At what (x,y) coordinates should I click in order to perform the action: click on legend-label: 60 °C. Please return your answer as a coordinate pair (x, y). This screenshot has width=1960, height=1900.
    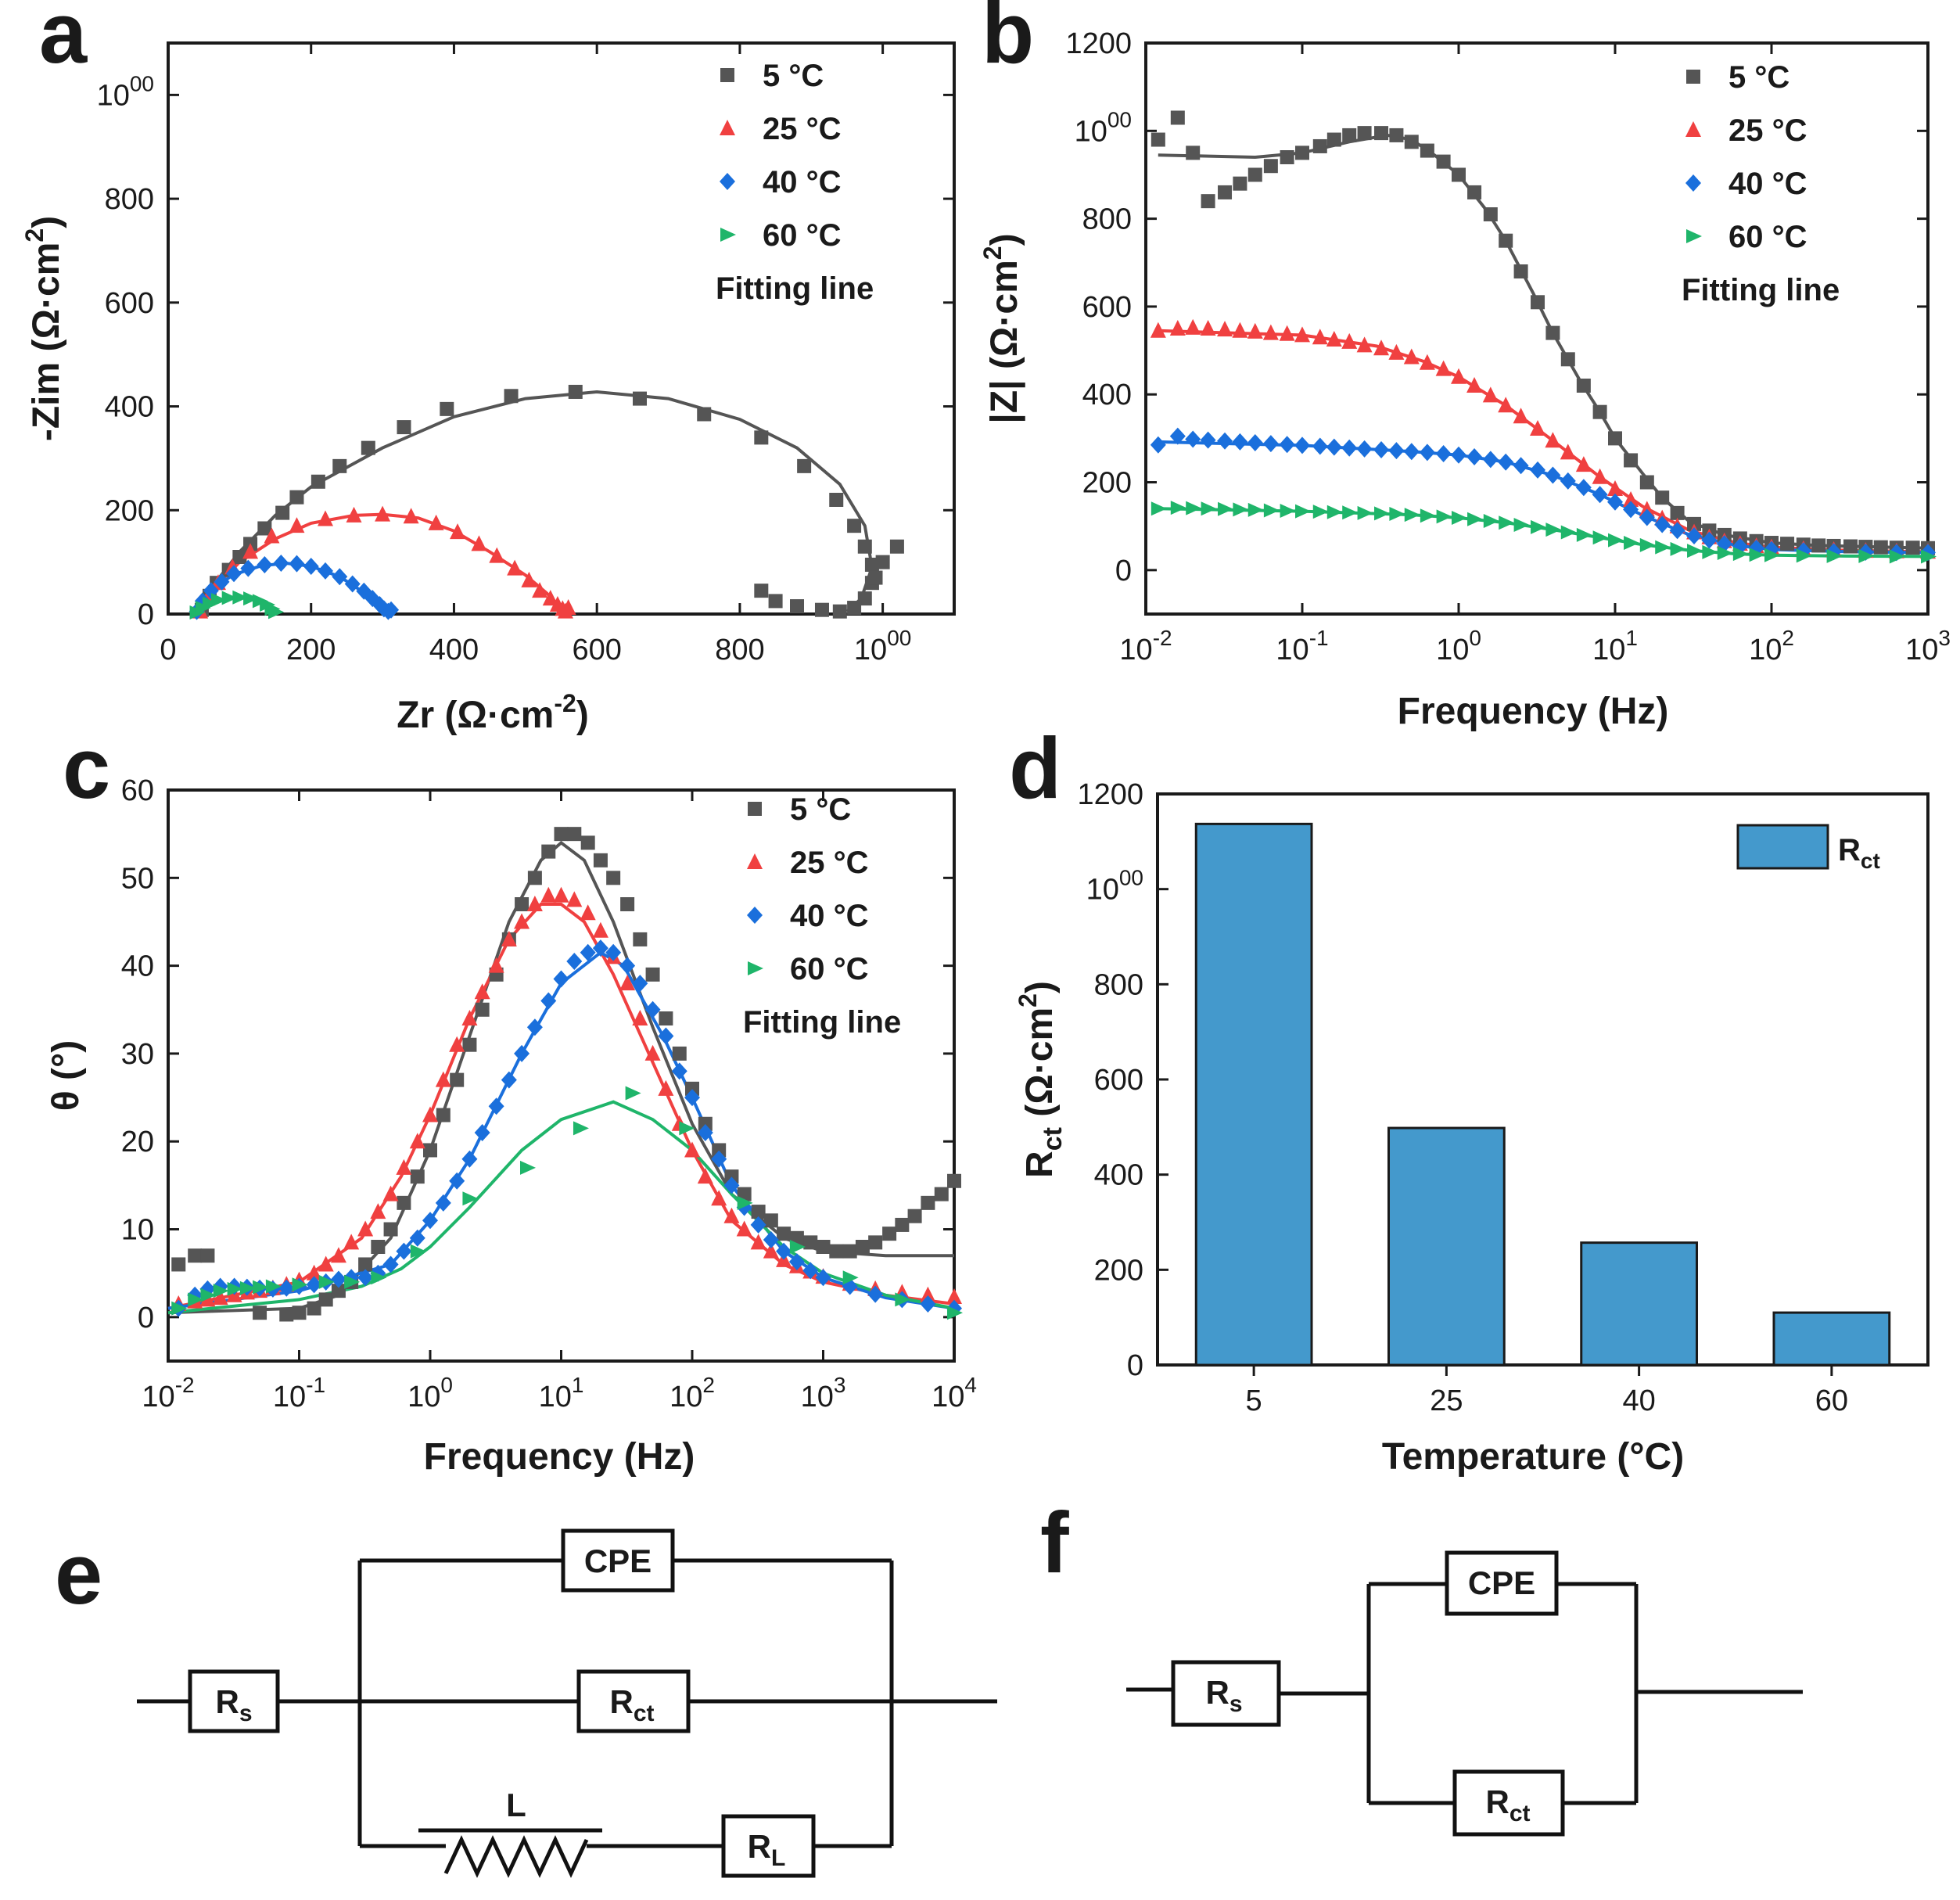
    Looking at the image, I should click on (1767, 237).